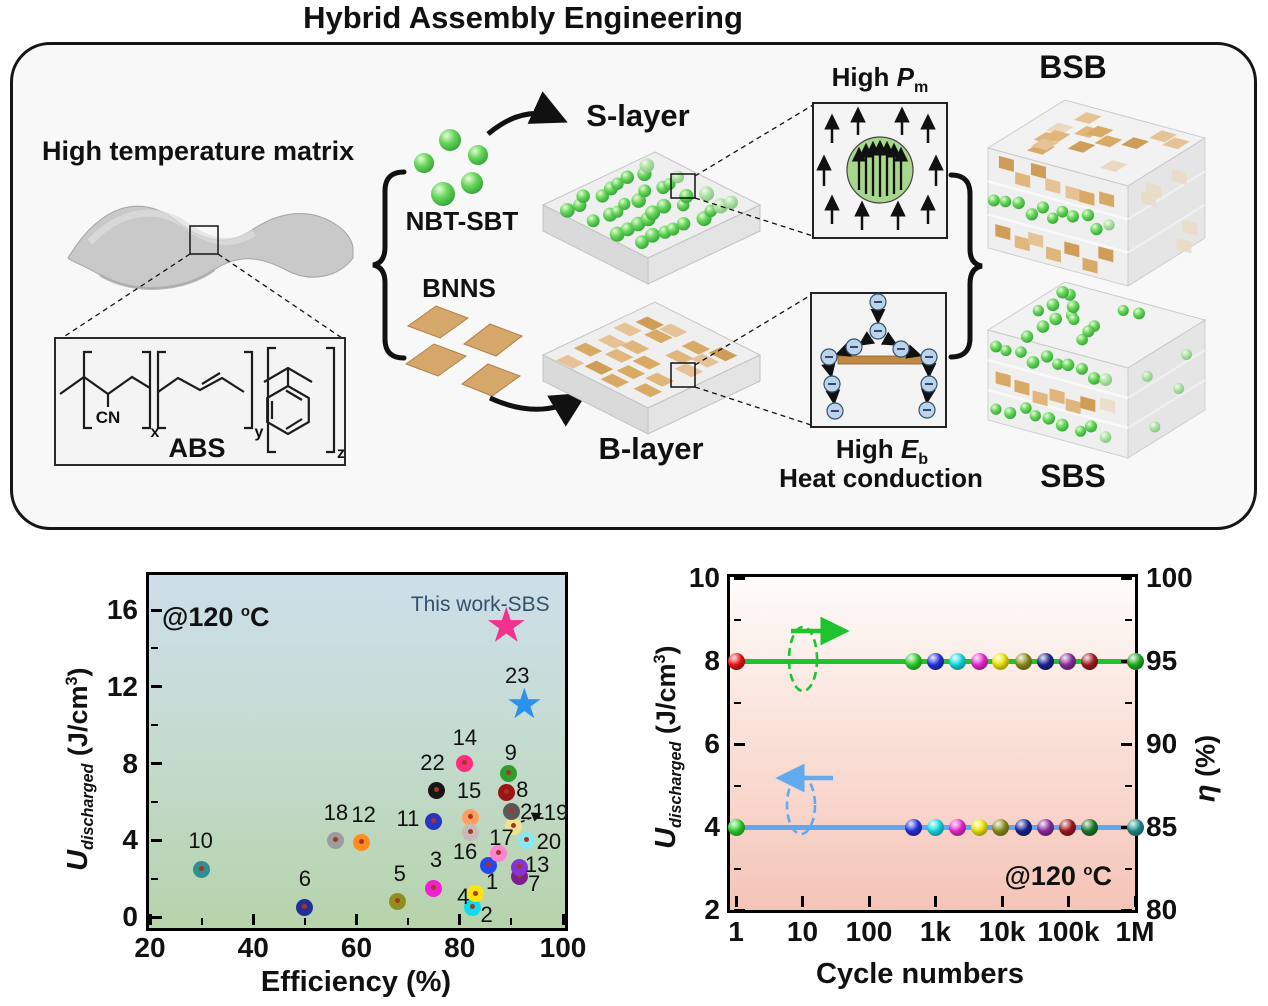 The height and width of the screenshot is (1006, 1268). Describe the element at coordinates (1096, 370) in the screenshot. I see `sbs-structure` at that location.